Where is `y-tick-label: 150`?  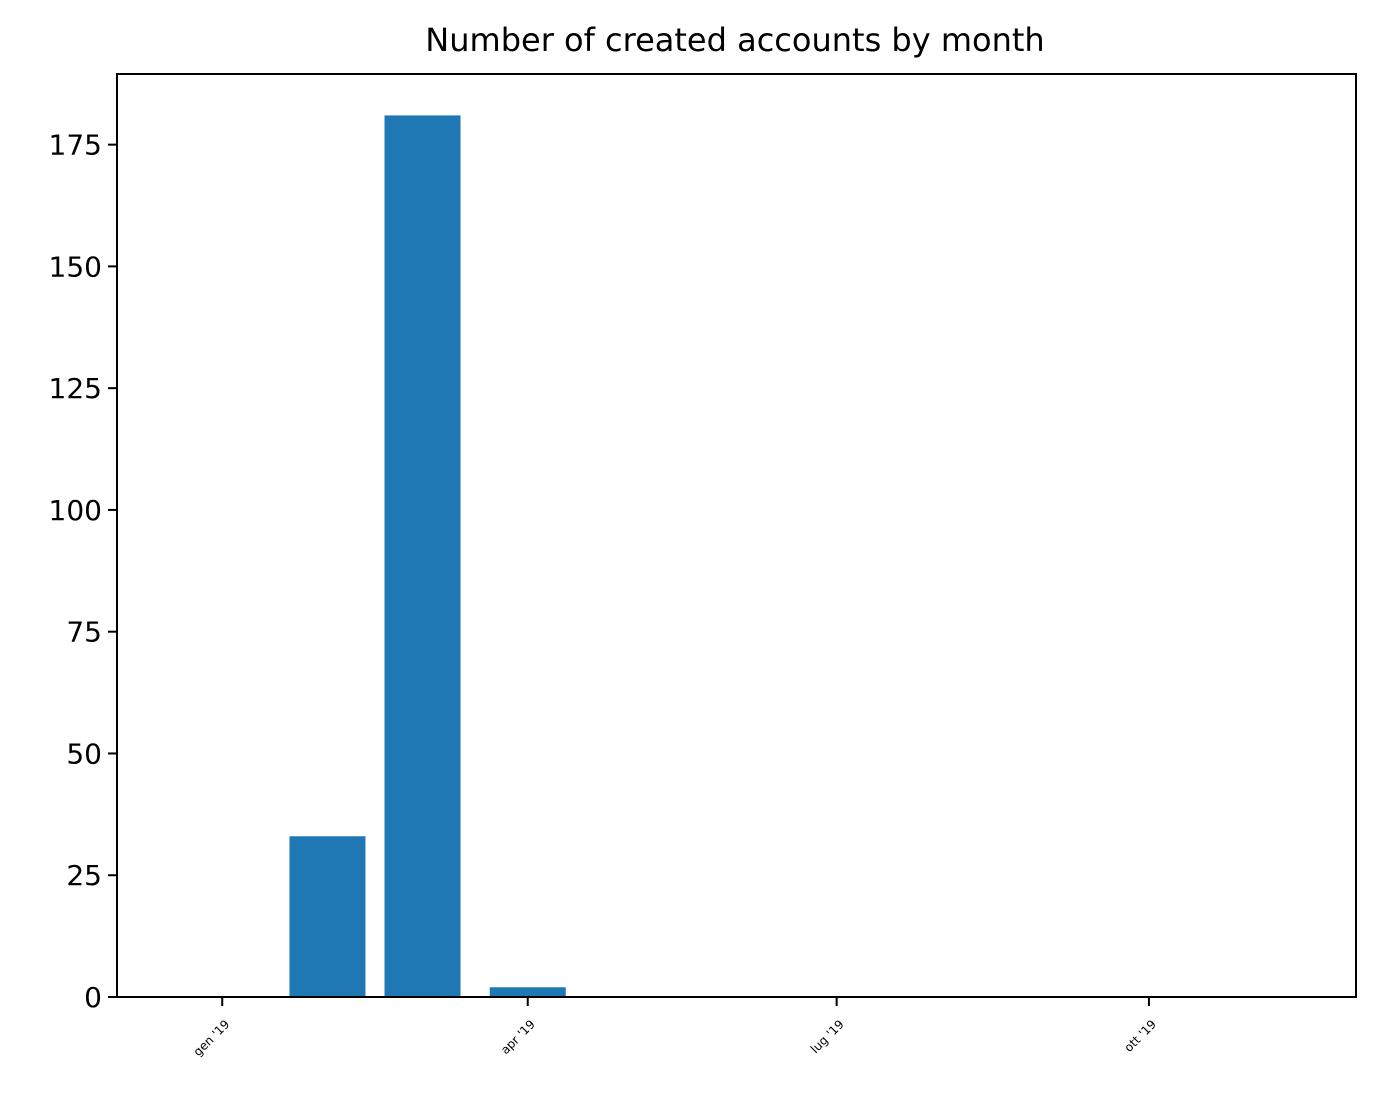
y-tick-label: 150 is located at coordinates (75, 266).